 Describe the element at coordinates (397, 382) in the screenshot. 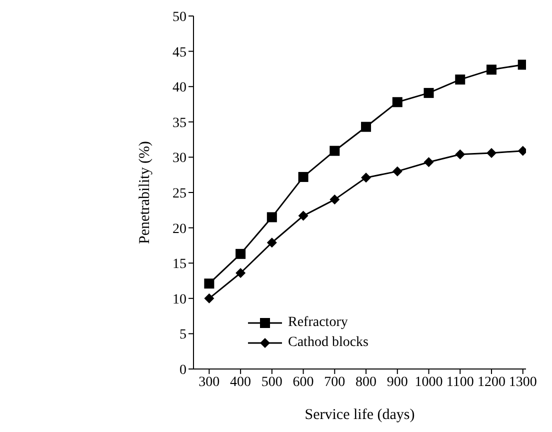

I see `x-tick-label: 900` at that location.